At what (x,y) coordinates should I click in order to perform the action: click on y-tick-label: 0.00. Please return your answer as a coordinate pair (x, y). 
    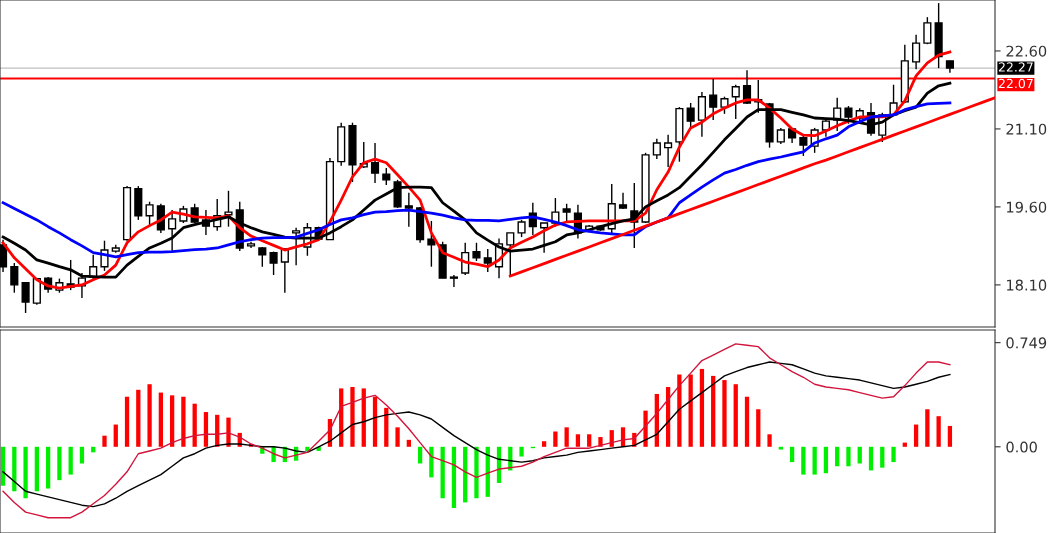
    Looking at the image, I should click on (1021, 447).